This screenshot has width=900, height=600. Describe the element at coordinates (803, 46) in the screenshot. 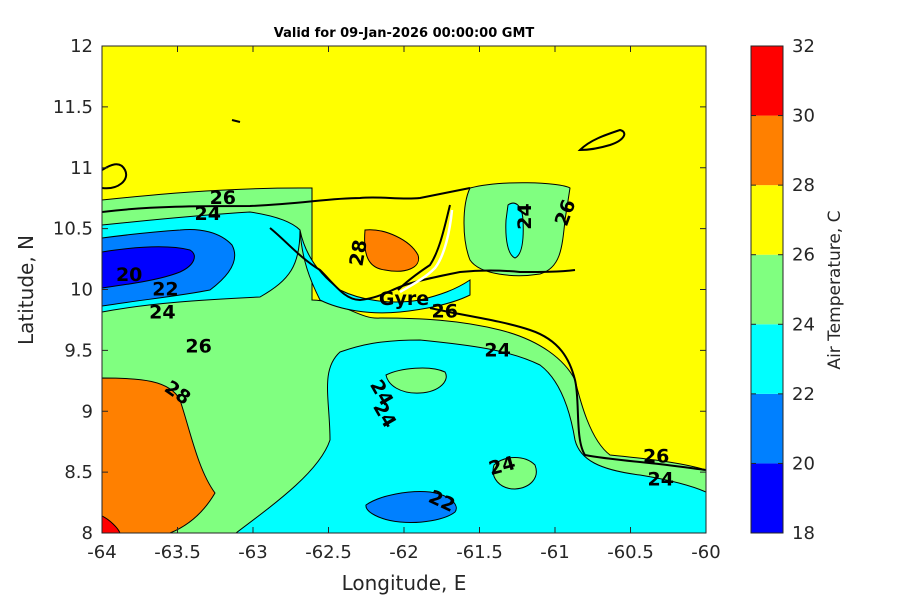

I see `colorbar-tick-label: 32` at that location.